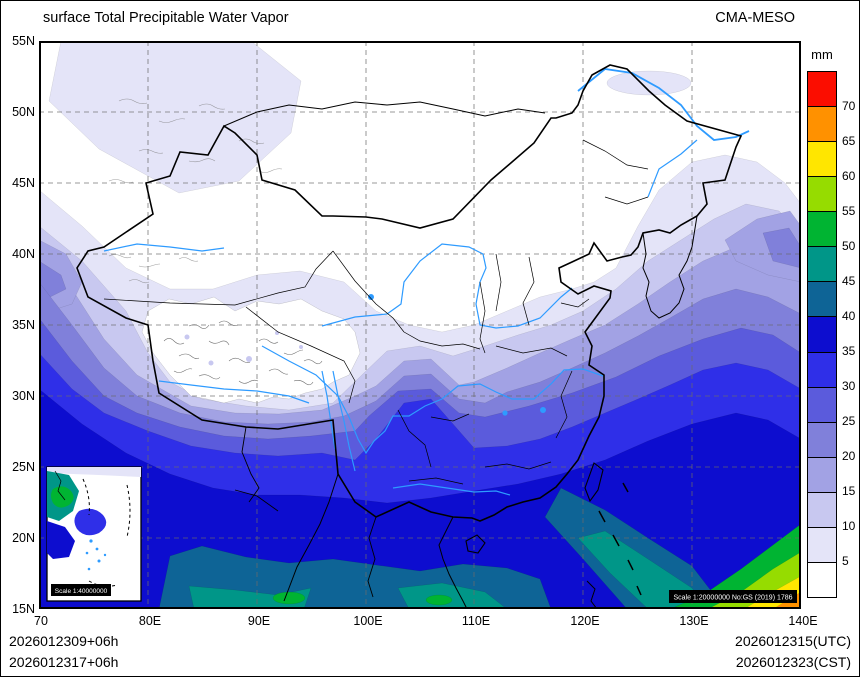  I want to click on northwest-texture, so click(195, 191).